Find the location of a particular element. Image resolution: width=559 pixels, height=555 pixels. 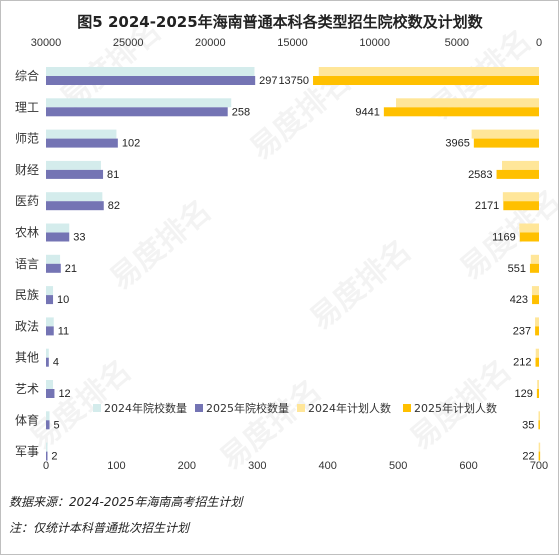

legend-label: 2025年计划人数 is located at coordinates (455, 408).